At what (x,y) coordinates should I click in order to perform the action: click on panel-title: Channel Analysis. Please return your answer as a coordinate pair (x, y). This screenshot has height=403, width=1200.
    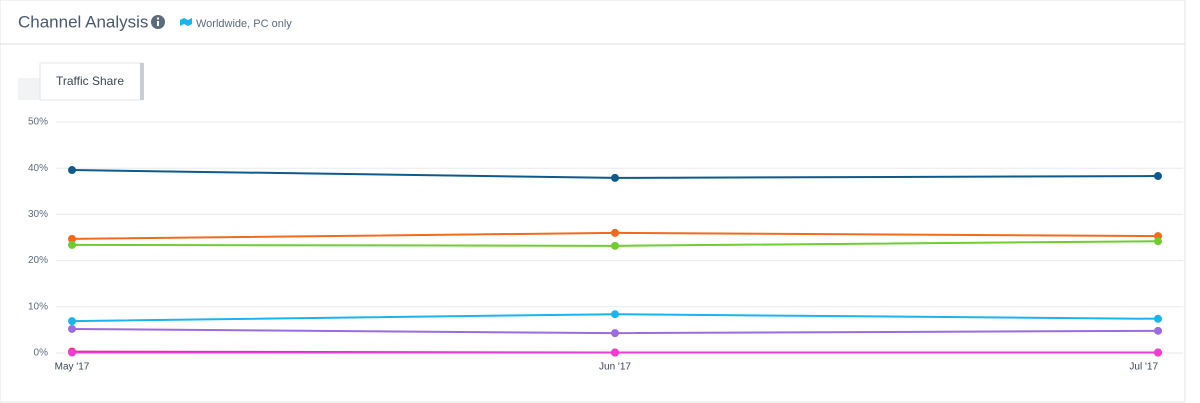
    Looking at the image, I should click on (83, 21).